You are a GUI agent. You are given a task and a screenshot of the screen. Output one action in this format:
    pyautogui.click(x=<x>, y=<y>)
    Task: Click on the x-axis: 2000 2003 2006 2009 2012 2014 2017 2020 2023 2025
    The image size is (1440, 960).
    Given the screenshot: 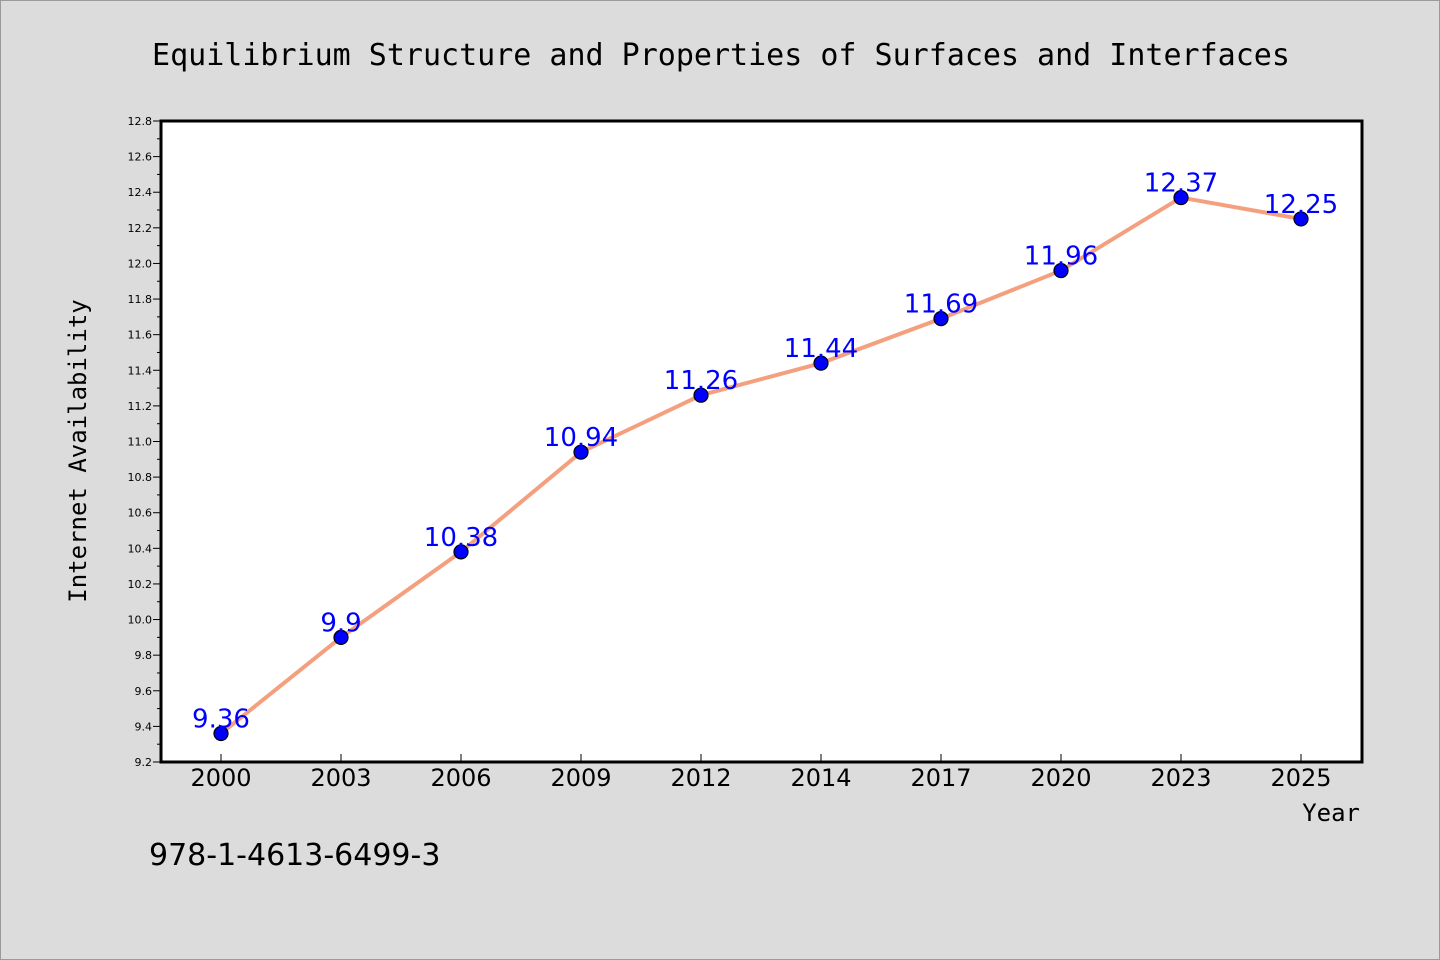 What is the action you would take?
    pyautogui.click(x=761, y=773)
    